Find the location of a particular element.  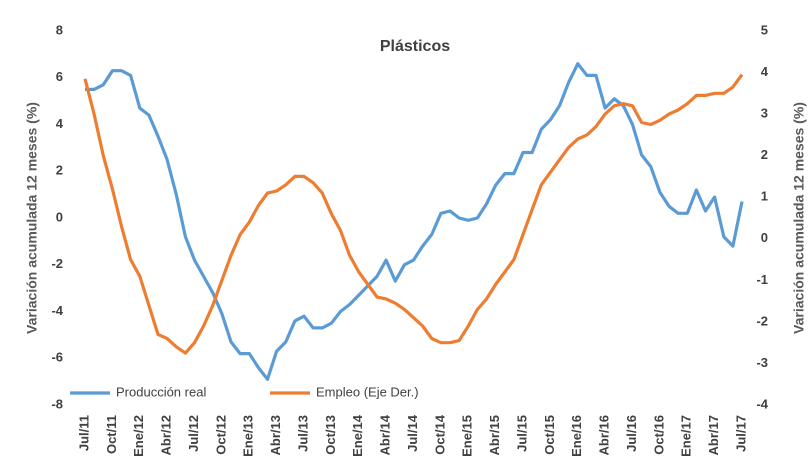

x-tick-label: Jul/17 is located at coordinates (740, 433).